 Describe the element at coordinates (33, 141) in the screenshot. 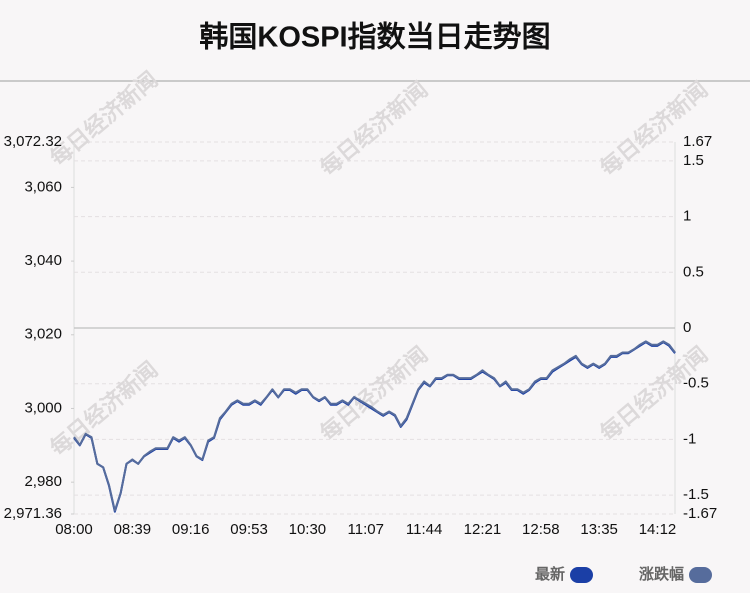

I see `y-tick-label: 3,072.32` at that location.